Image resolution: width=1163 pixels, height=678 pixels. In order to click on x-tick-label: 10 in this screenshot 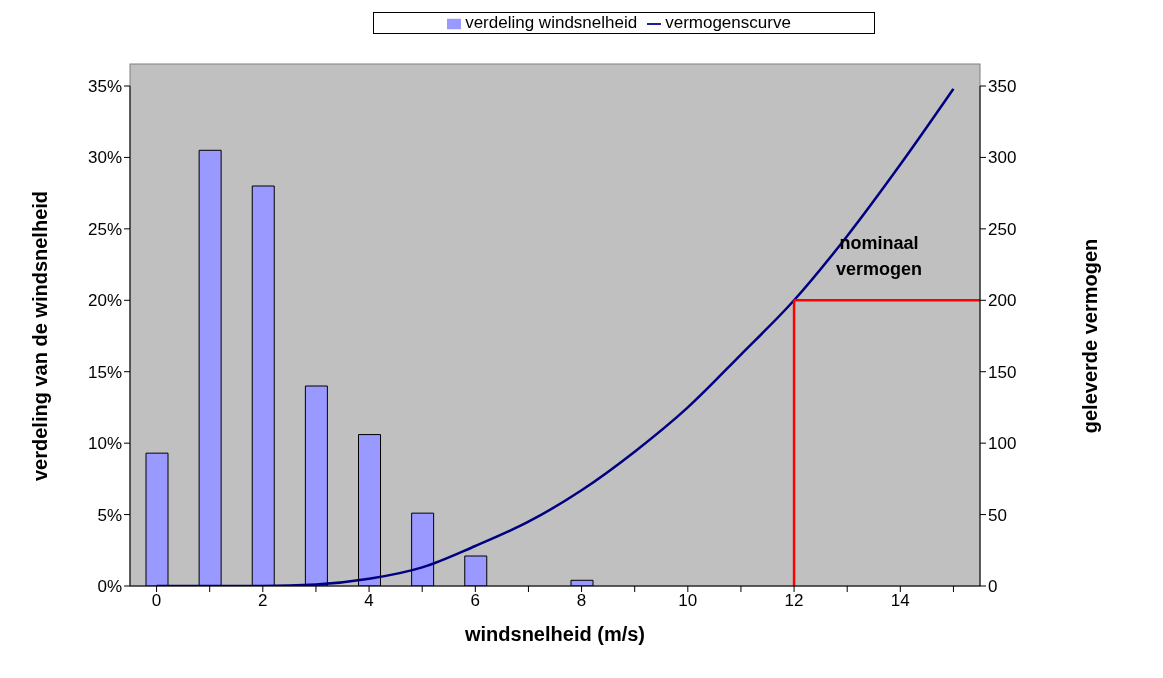, I will do `click(688, 601)`.